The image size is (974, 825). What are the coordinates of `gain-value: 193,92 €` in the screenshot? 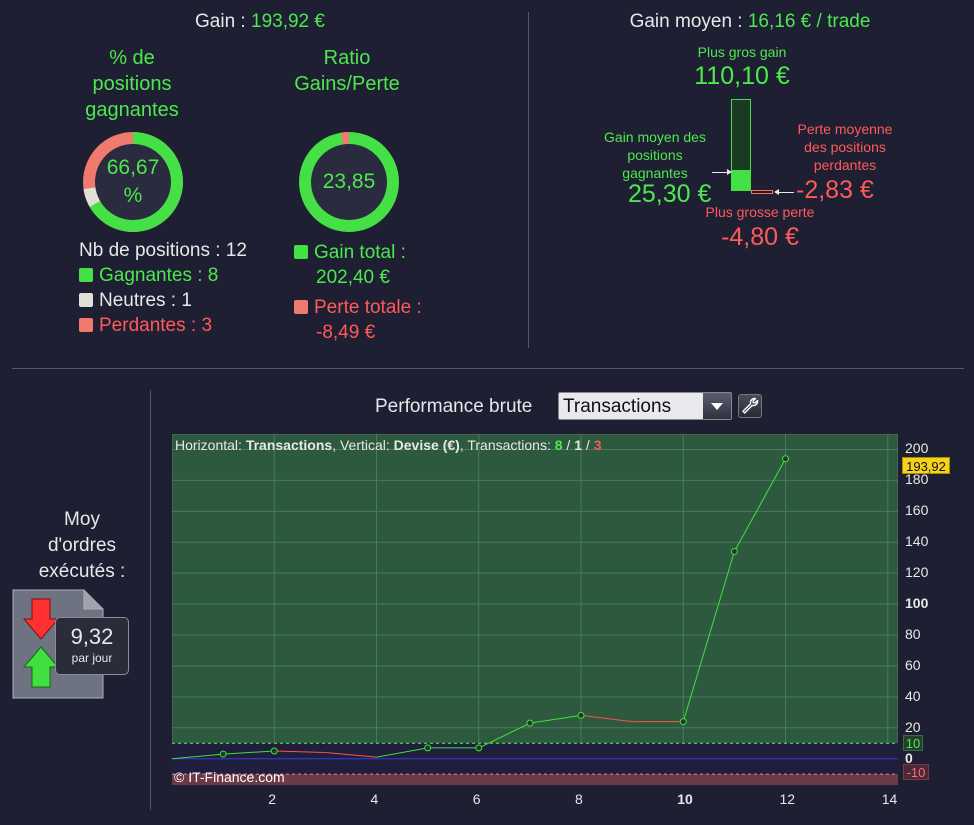 It's located at (288, 21).